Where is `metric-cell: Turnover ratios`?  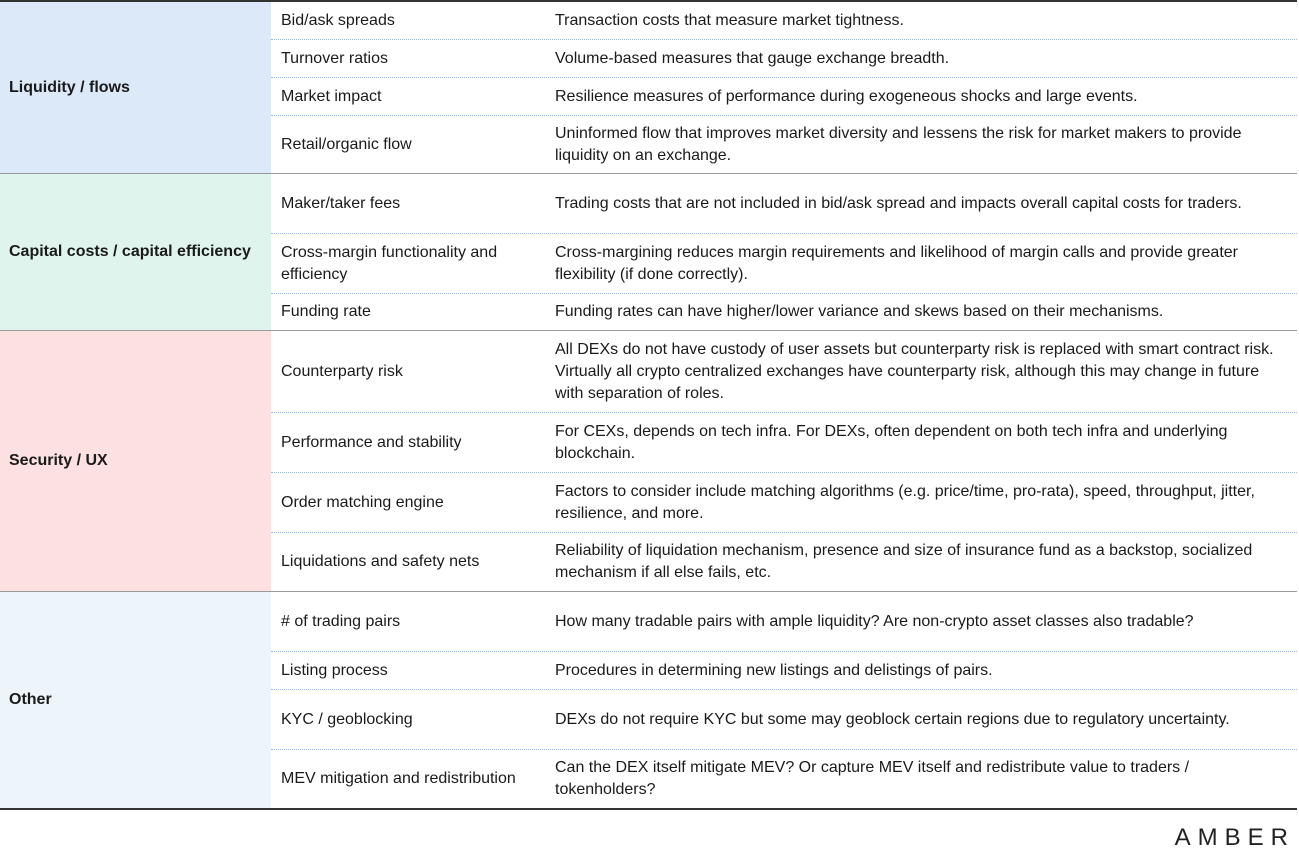
metric-cell: Turnover ratios is located at coordinates (334, 58).